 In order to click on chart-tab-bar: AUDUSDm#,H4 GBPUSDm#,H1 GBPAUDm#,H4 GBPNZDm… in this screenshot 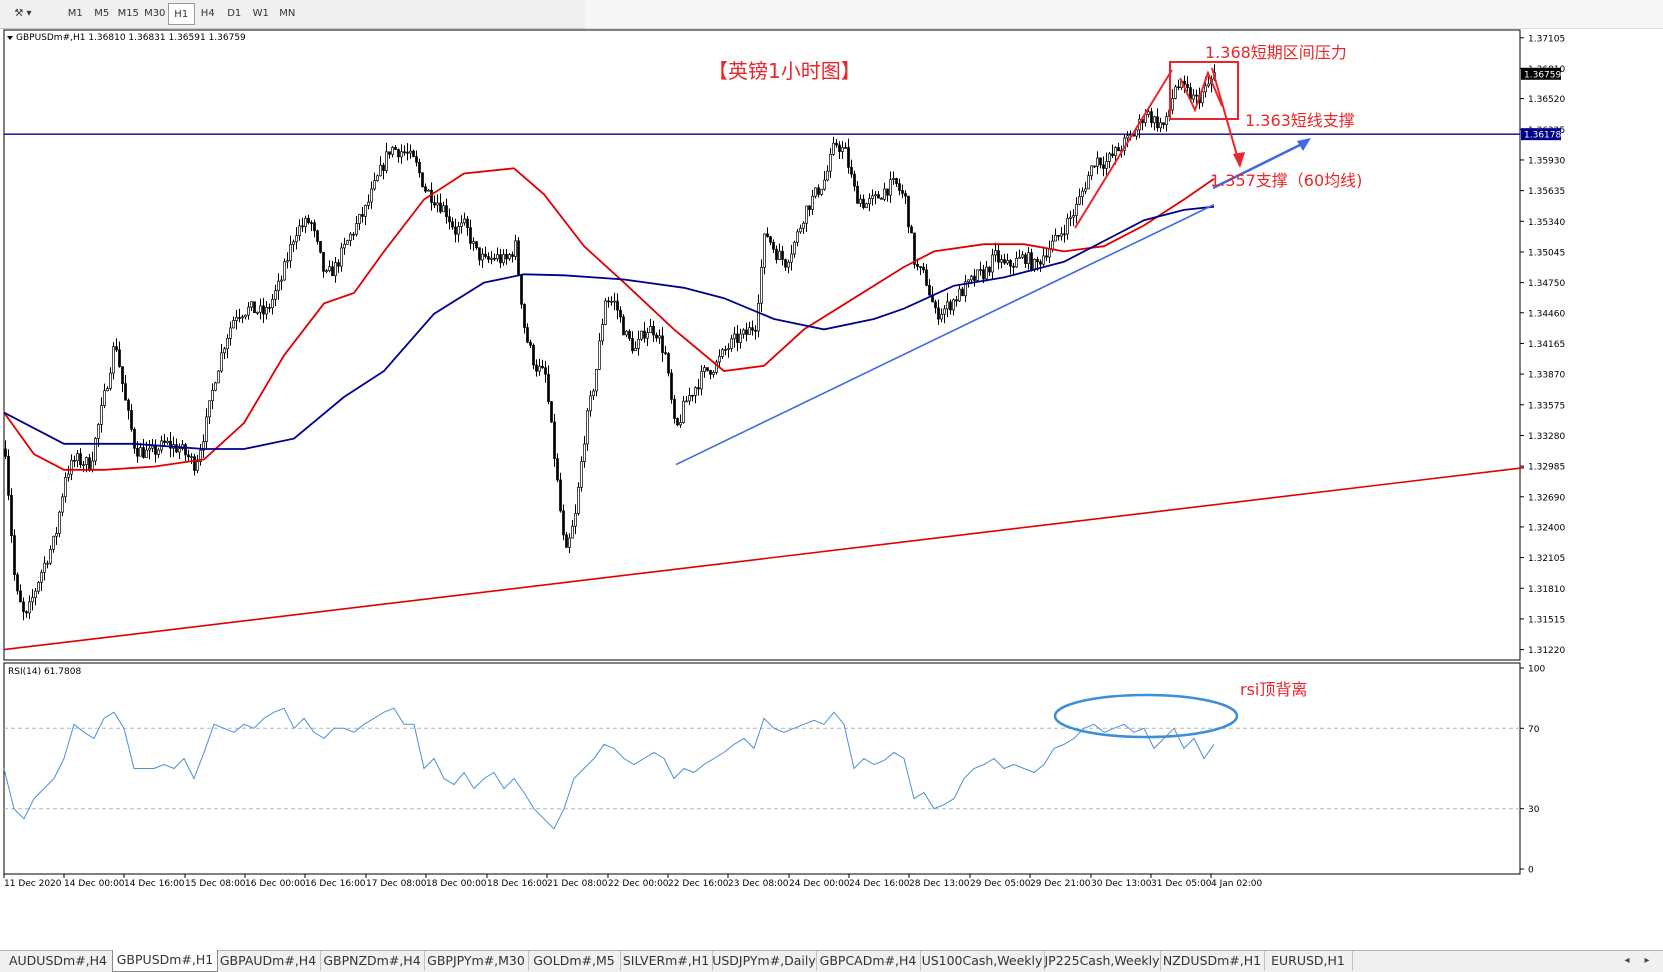, I will do `click(831, 961)`.